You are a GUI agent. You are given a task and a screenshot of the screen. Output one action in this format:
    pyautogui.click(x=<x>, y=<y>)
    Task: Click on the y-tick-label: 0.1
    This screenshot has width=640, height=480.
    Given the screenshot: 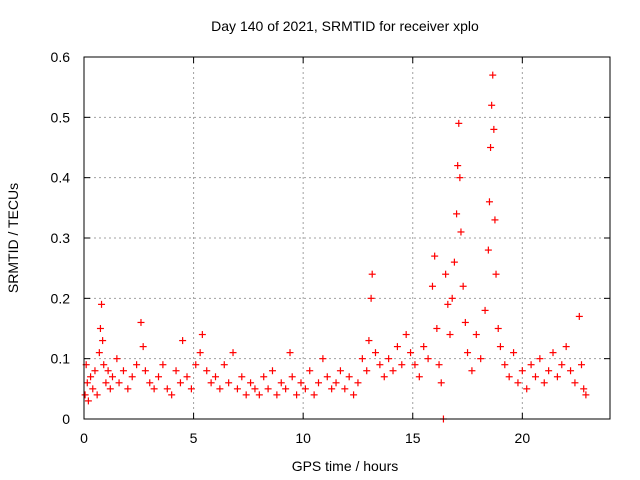 What is the action you would take?
    pyautogui.click(x=61, y=359)
    